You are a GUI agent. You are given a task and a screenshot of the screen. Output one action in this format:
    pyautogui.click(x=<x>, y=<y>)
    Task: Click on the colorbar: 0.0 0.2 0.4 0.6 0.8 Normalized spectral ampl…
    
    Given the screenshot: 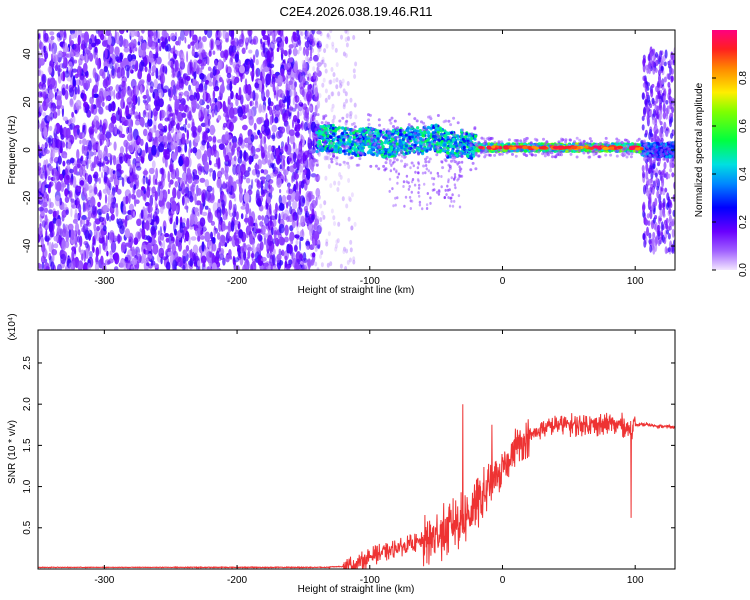 What is the action you would take?
    pyautogui.click(x=721, y=153)
    